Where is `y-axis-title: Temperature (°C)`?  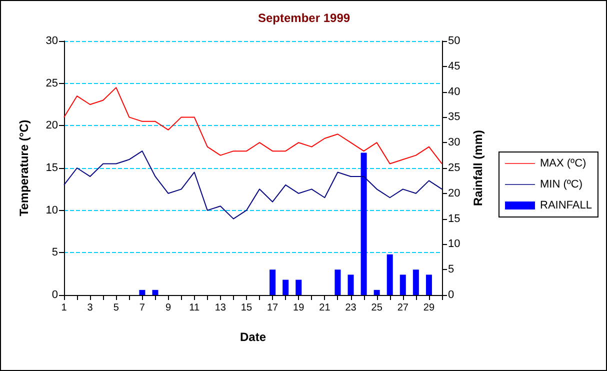
y-axis-title: Temperature (°C) is located at coordinates (24, 168).